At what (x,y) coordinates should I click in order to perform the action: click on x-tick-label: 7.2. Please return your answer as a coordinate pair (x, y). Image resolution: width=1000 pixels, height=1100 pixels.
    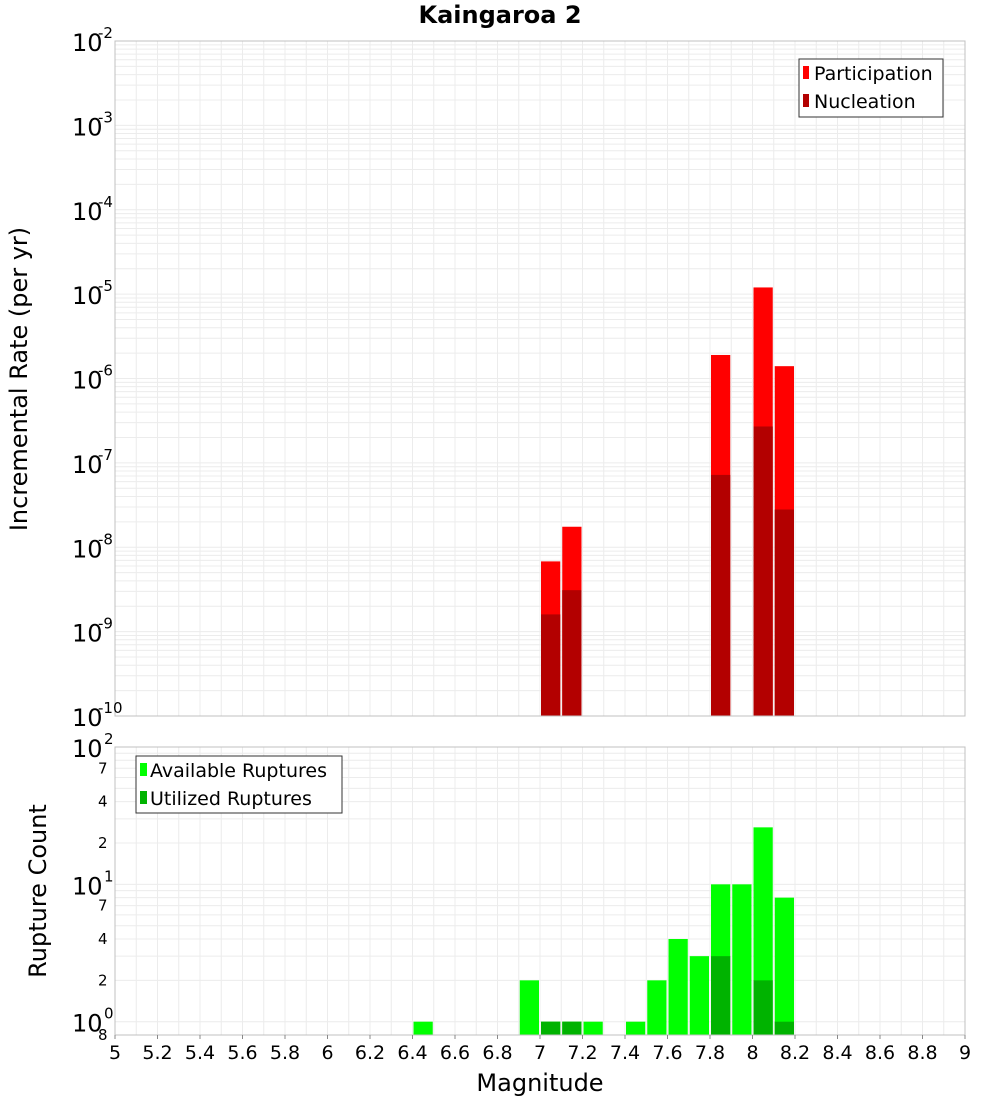
    Looking at the image, I should click on (582, 1053).